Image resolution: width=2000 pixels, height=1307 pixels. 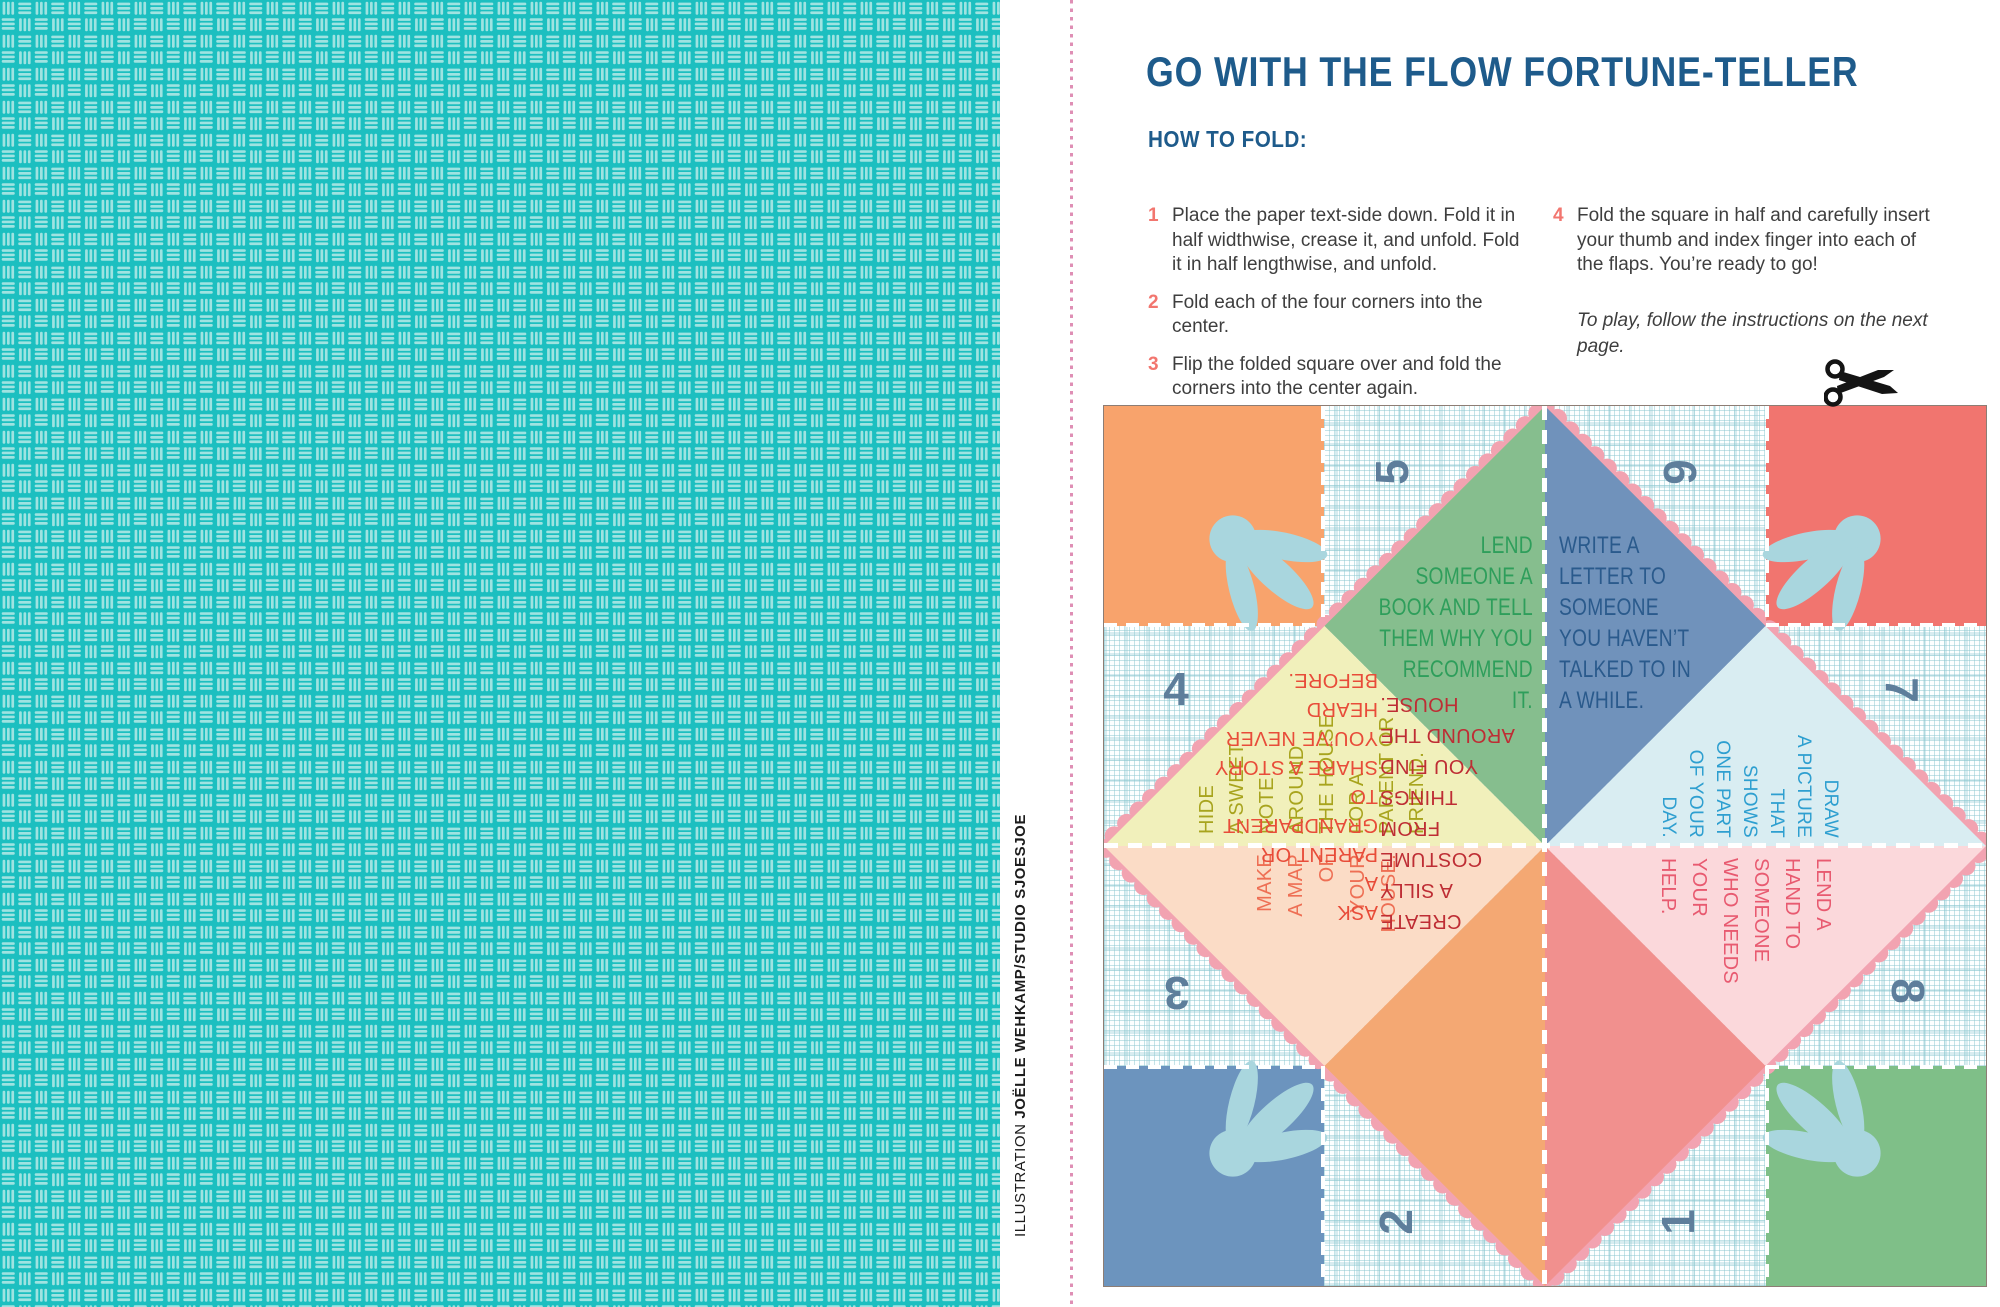 I want to click on credit-label: ILLUSTRATION, so click(x=1021, y=1179).